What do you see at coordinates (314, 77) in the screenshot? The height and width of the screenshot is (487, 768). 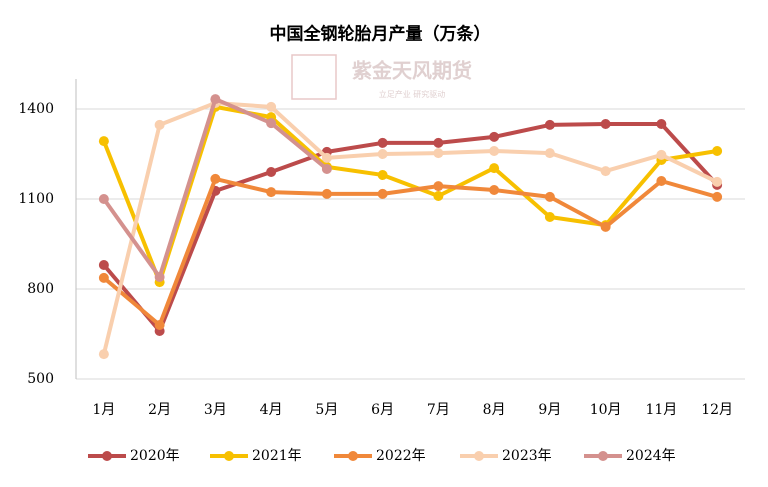 I see `watermark-logo` at bounding box center [314, 77].